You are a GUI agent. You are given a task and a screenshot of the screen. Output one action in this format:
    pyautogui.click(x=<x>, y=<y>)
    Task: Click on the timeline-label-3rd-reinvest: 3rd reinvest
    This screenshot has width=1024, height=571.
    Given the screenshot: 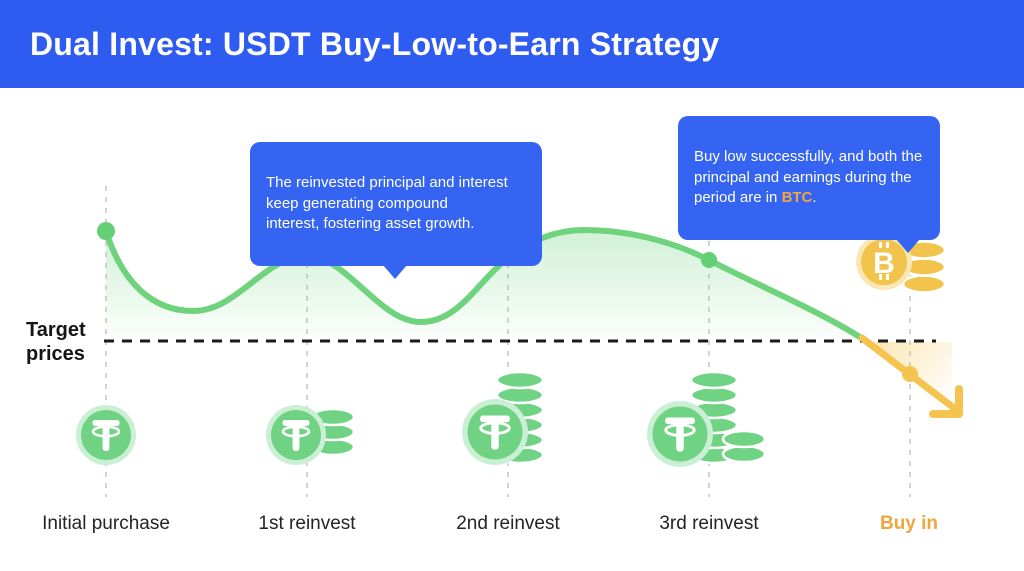 What is the action you would take?
    pyautogui.click(x=709, y=523)
    